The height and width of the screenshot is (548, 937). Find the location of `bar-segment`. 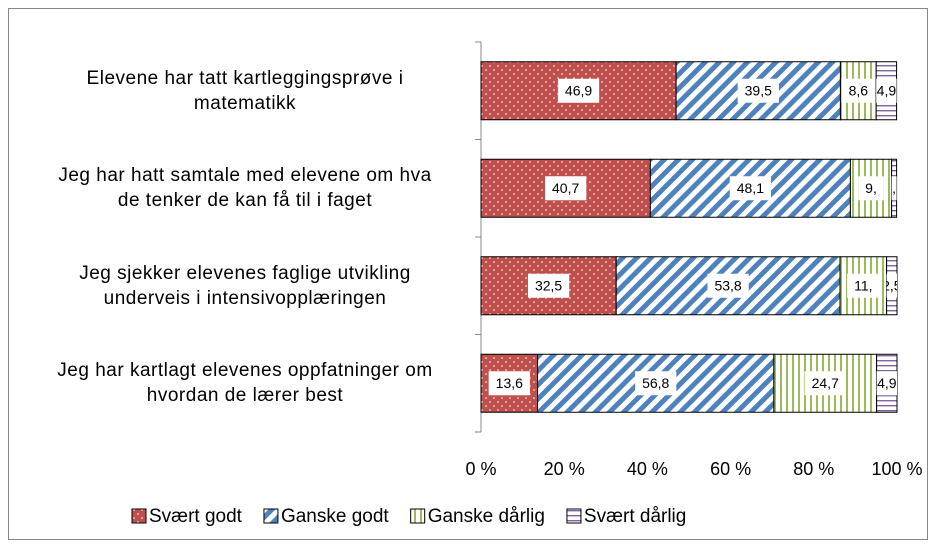

bar-segment is located at coordinates (758, 91).